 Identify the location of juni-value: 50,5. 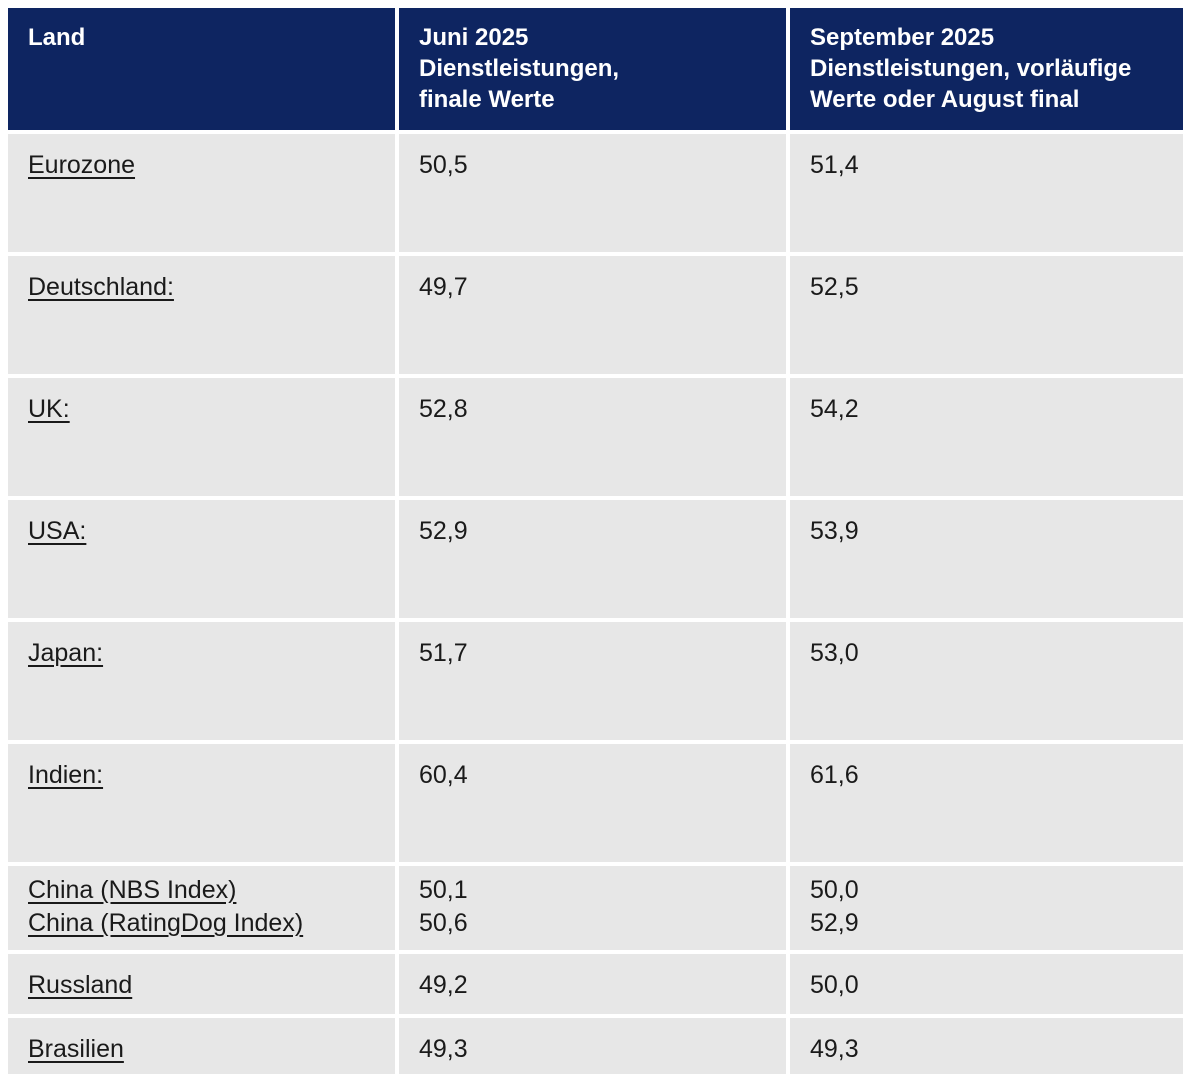
(443, 165).